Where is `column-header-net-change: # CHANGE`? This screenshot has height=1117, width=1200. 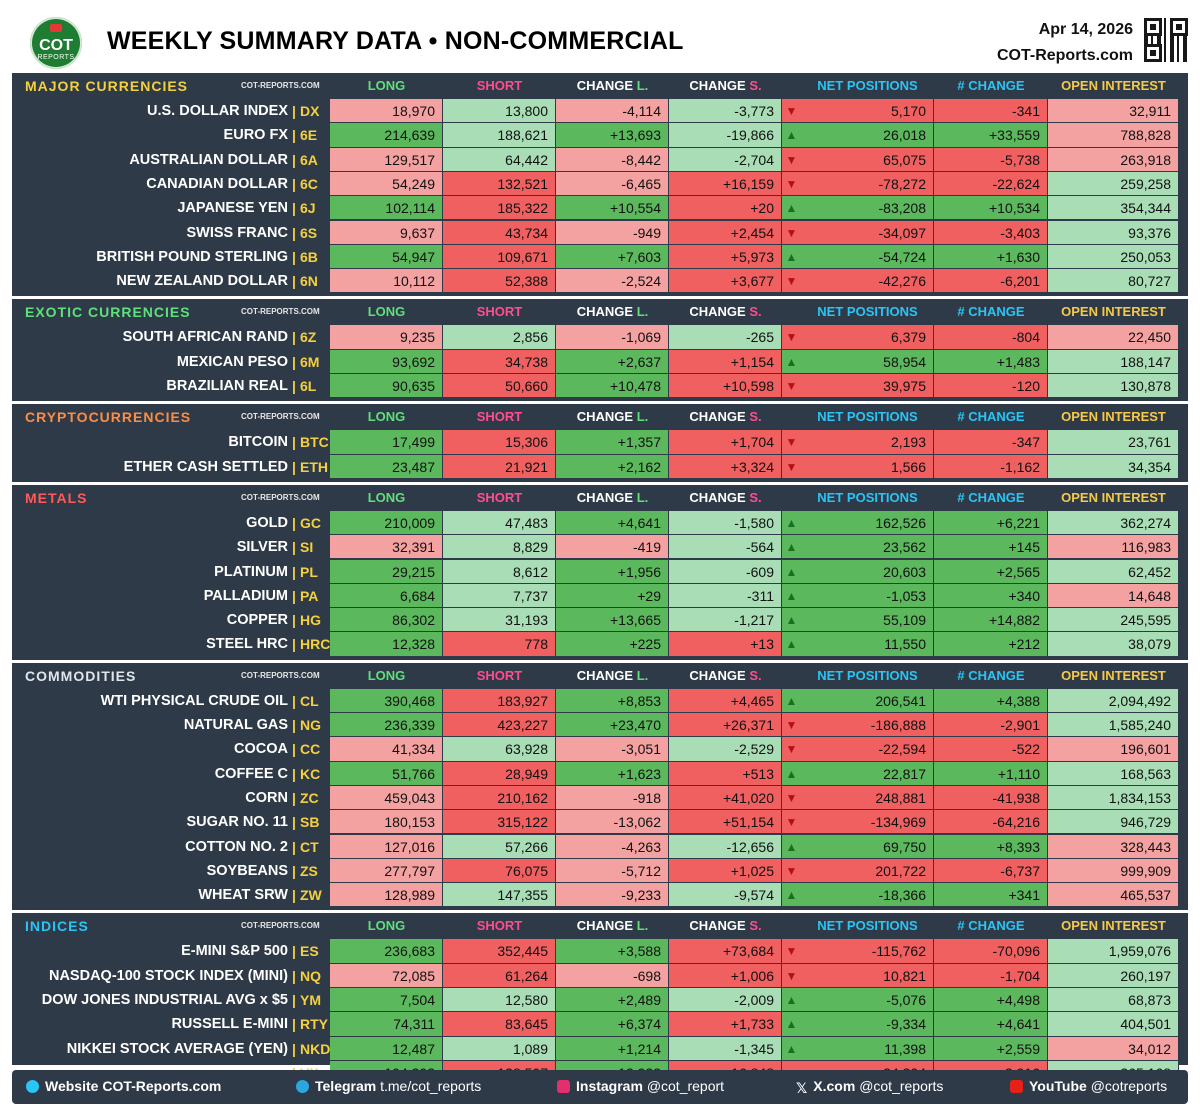 column-header-net-change: # CHANGE is located at coordinates (991, 417).